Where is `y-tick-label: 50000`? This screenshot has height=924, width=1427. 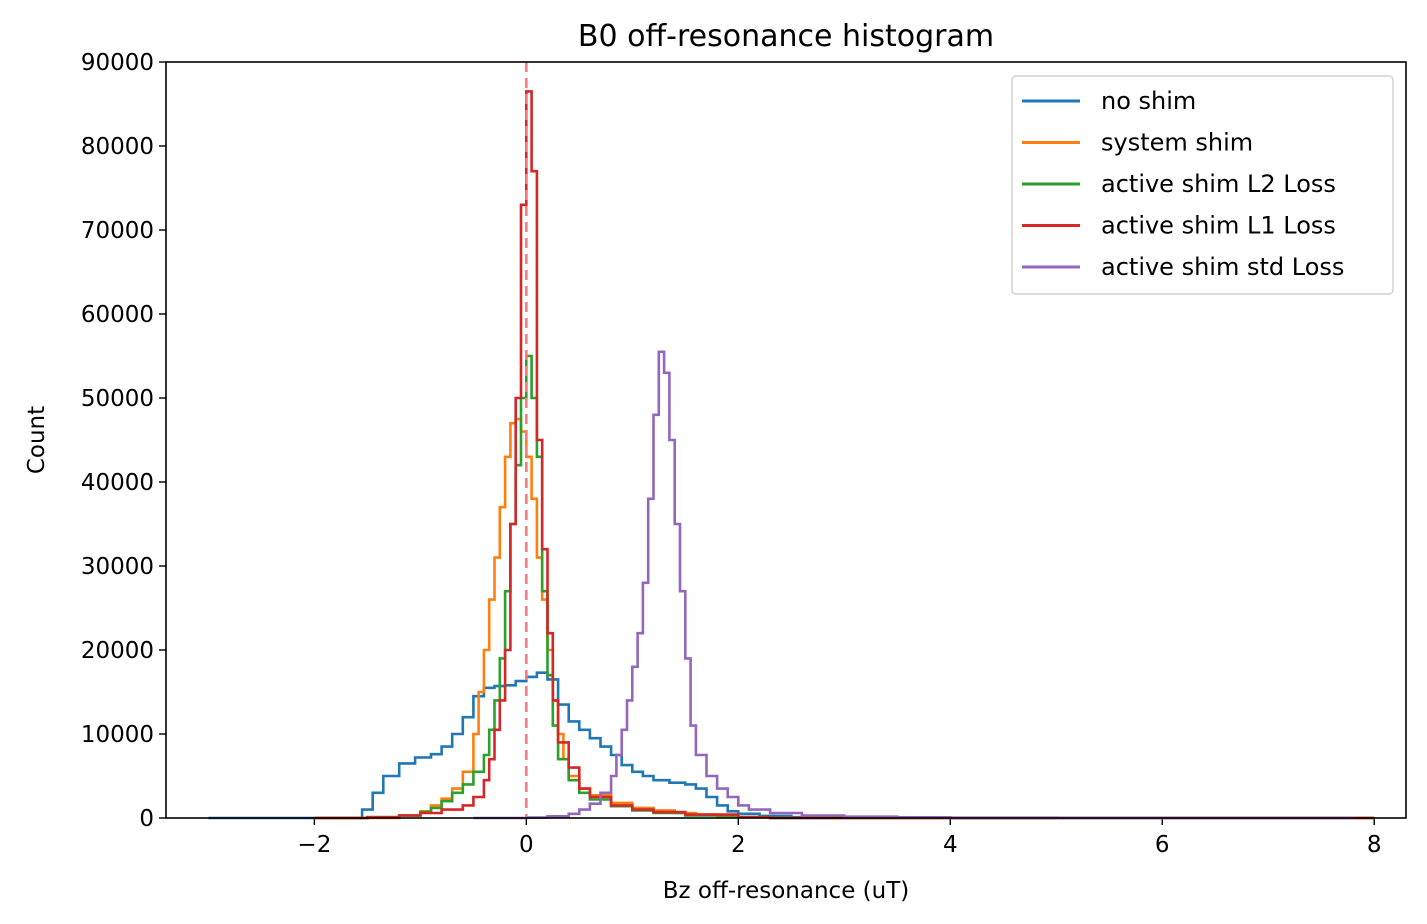
y-tick-label: 50000 is located at coordinates (117, 399).